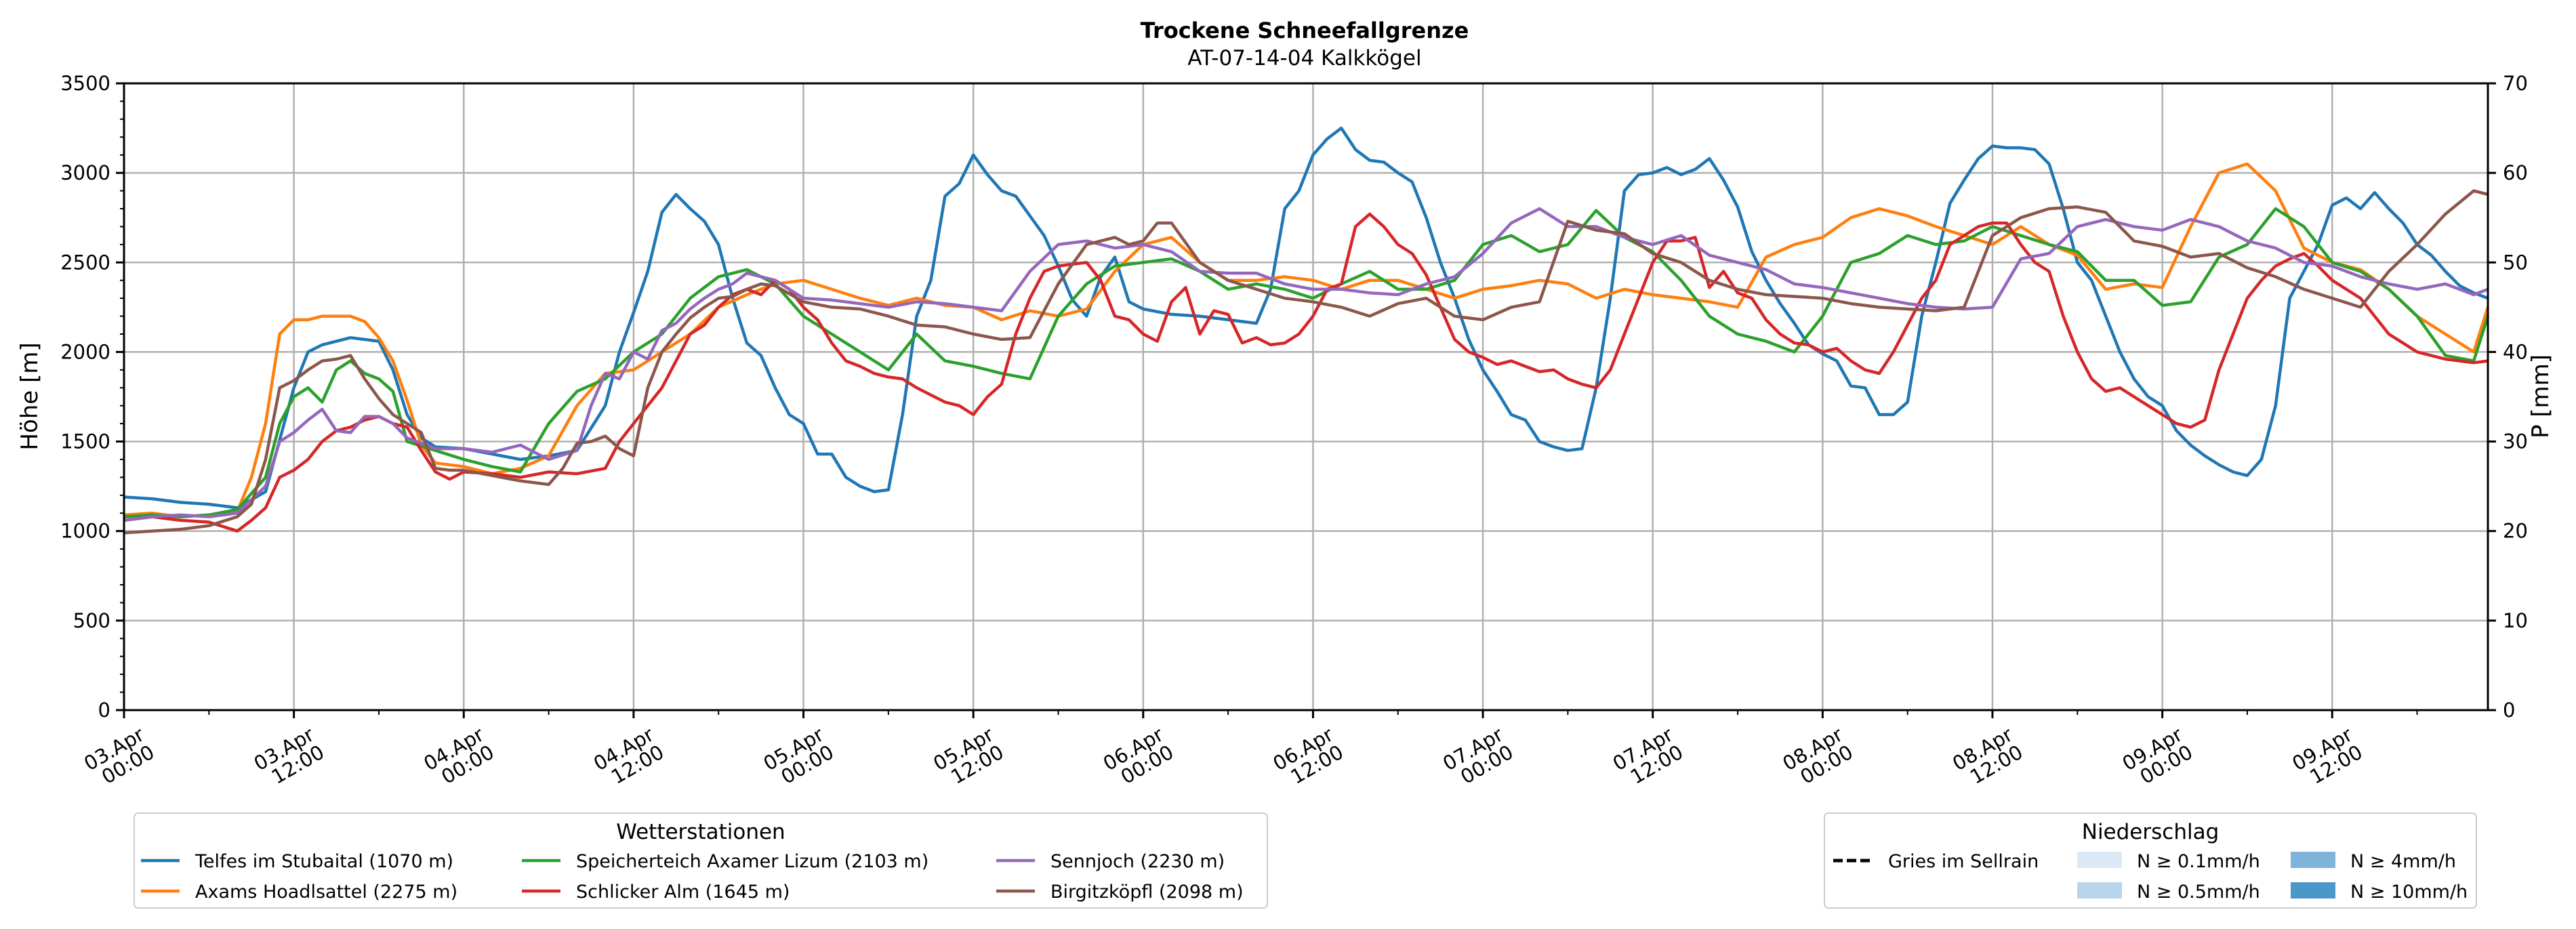  What do you see at coordinates (752, 862) in the screenshot?
I see `legend-label: Speicherteich Axamer Lizum (2103 m)` at bounding box center [752, 862].